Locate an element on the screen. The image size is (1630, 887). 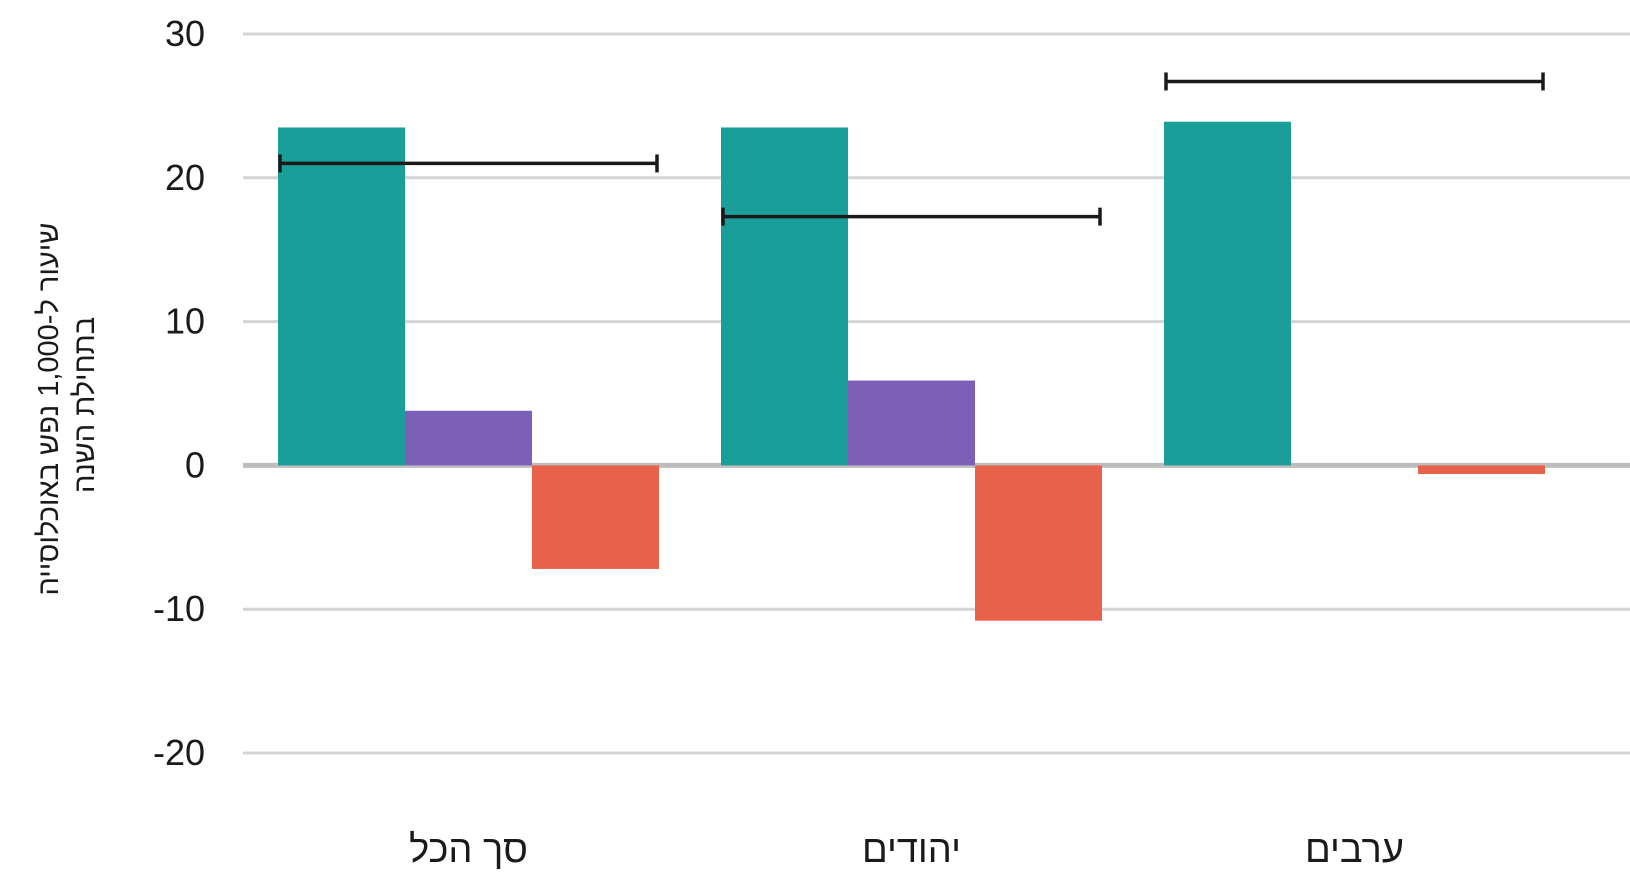
y-axis-title-line-1: שיעור ל-1,000 נפש באוכלוסייה is located at coordinates (49, 409).